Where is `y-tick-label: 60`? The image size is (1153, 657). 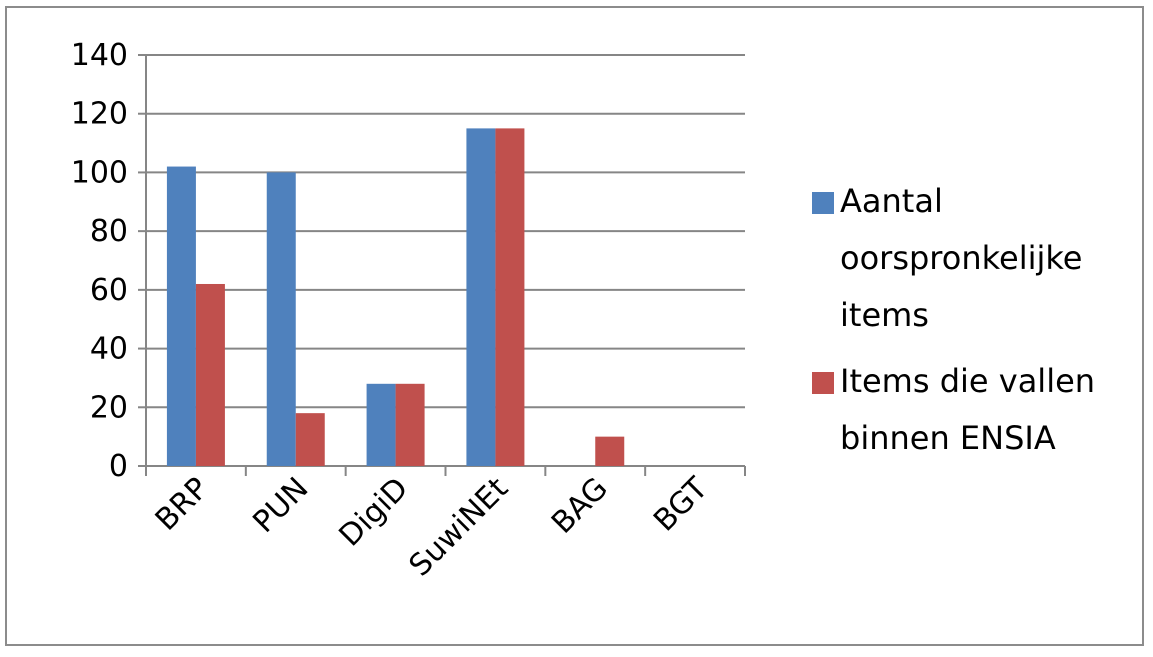 y-tick-label: 60 is located at coordinates (109, 290).